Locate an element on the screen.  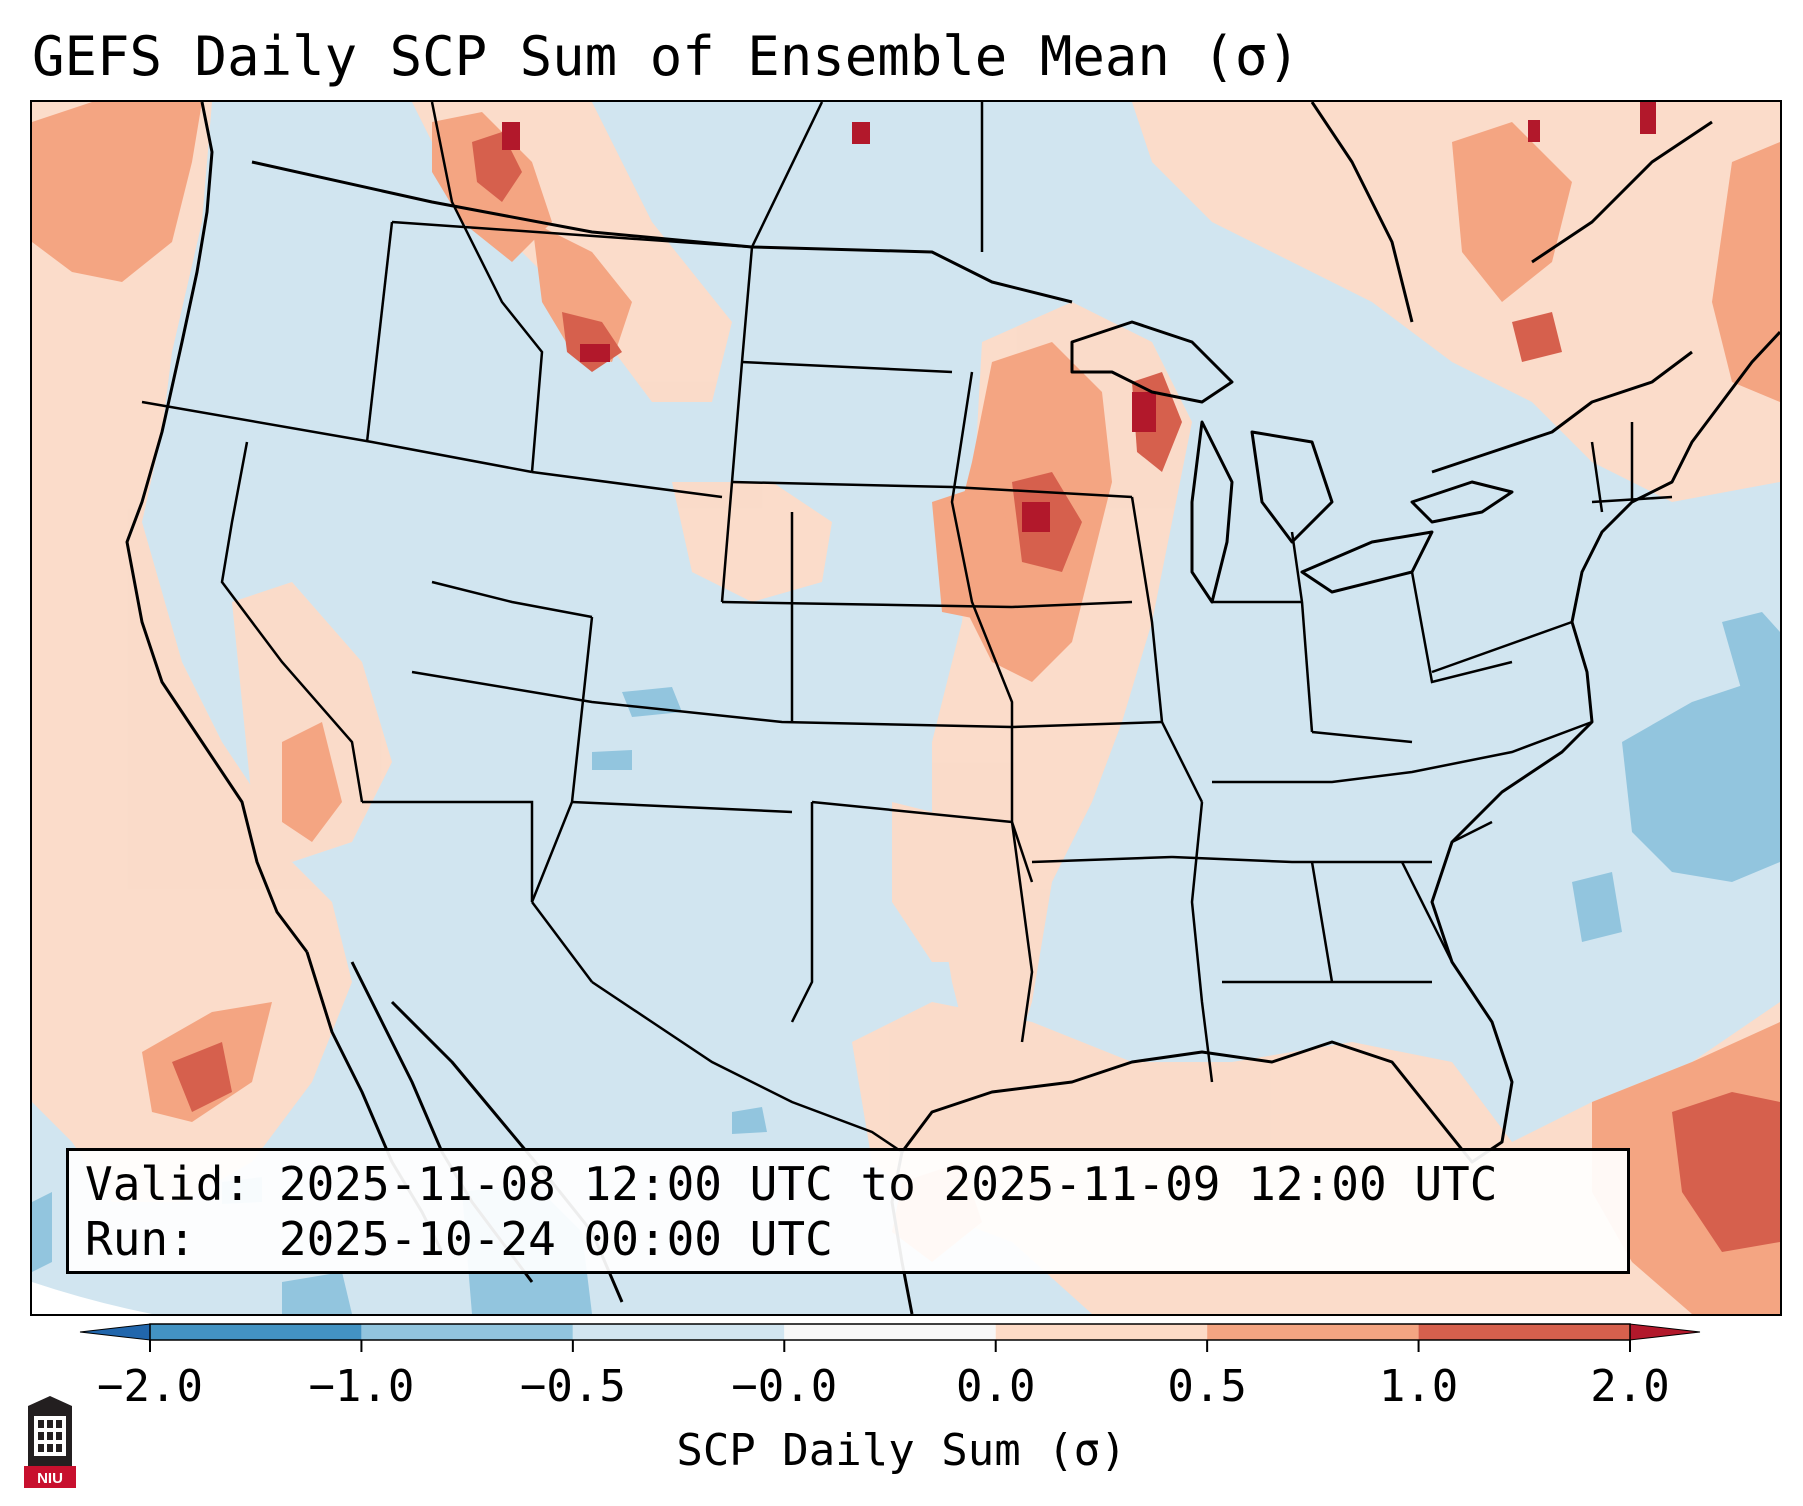
colorbar-tick-label: −0.0 is located at coordinates (784, 1386).